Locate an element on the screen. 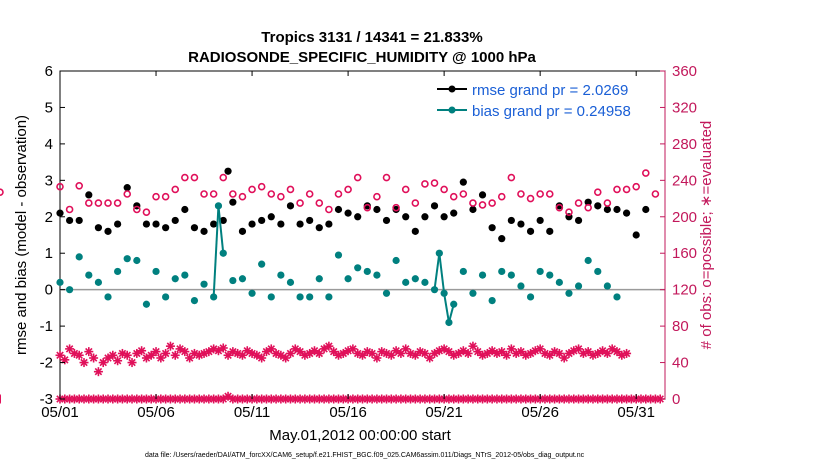 The width and height of the screenshot is (830, 470). y-tick-label: 5 is located at coordinates (49, 107).